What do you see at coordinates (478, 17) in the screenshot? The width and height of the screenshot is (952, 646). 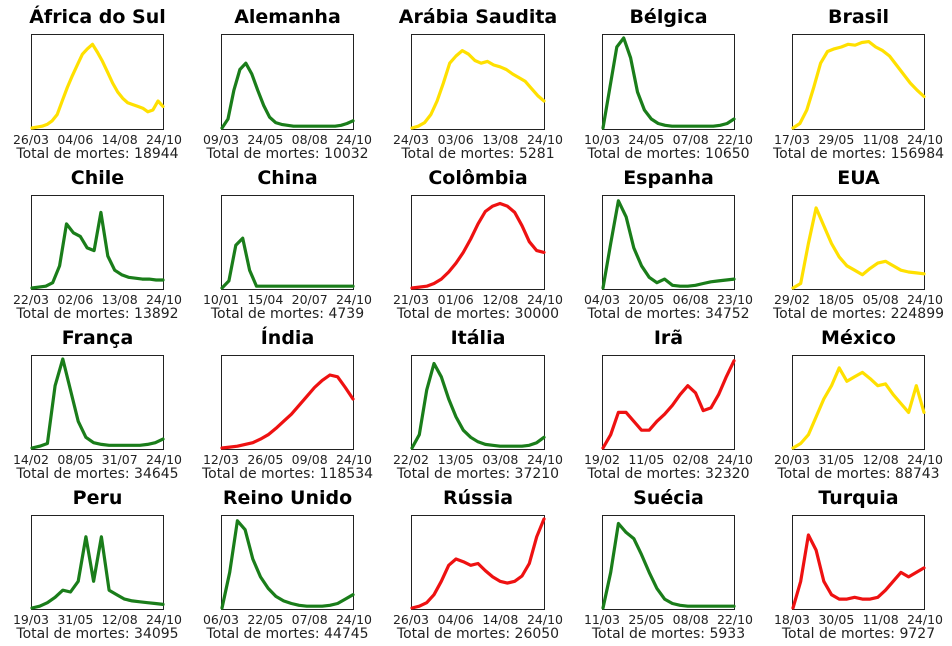 I see `chart-title: Arábia Saudita` at bounding box center [478, 17].